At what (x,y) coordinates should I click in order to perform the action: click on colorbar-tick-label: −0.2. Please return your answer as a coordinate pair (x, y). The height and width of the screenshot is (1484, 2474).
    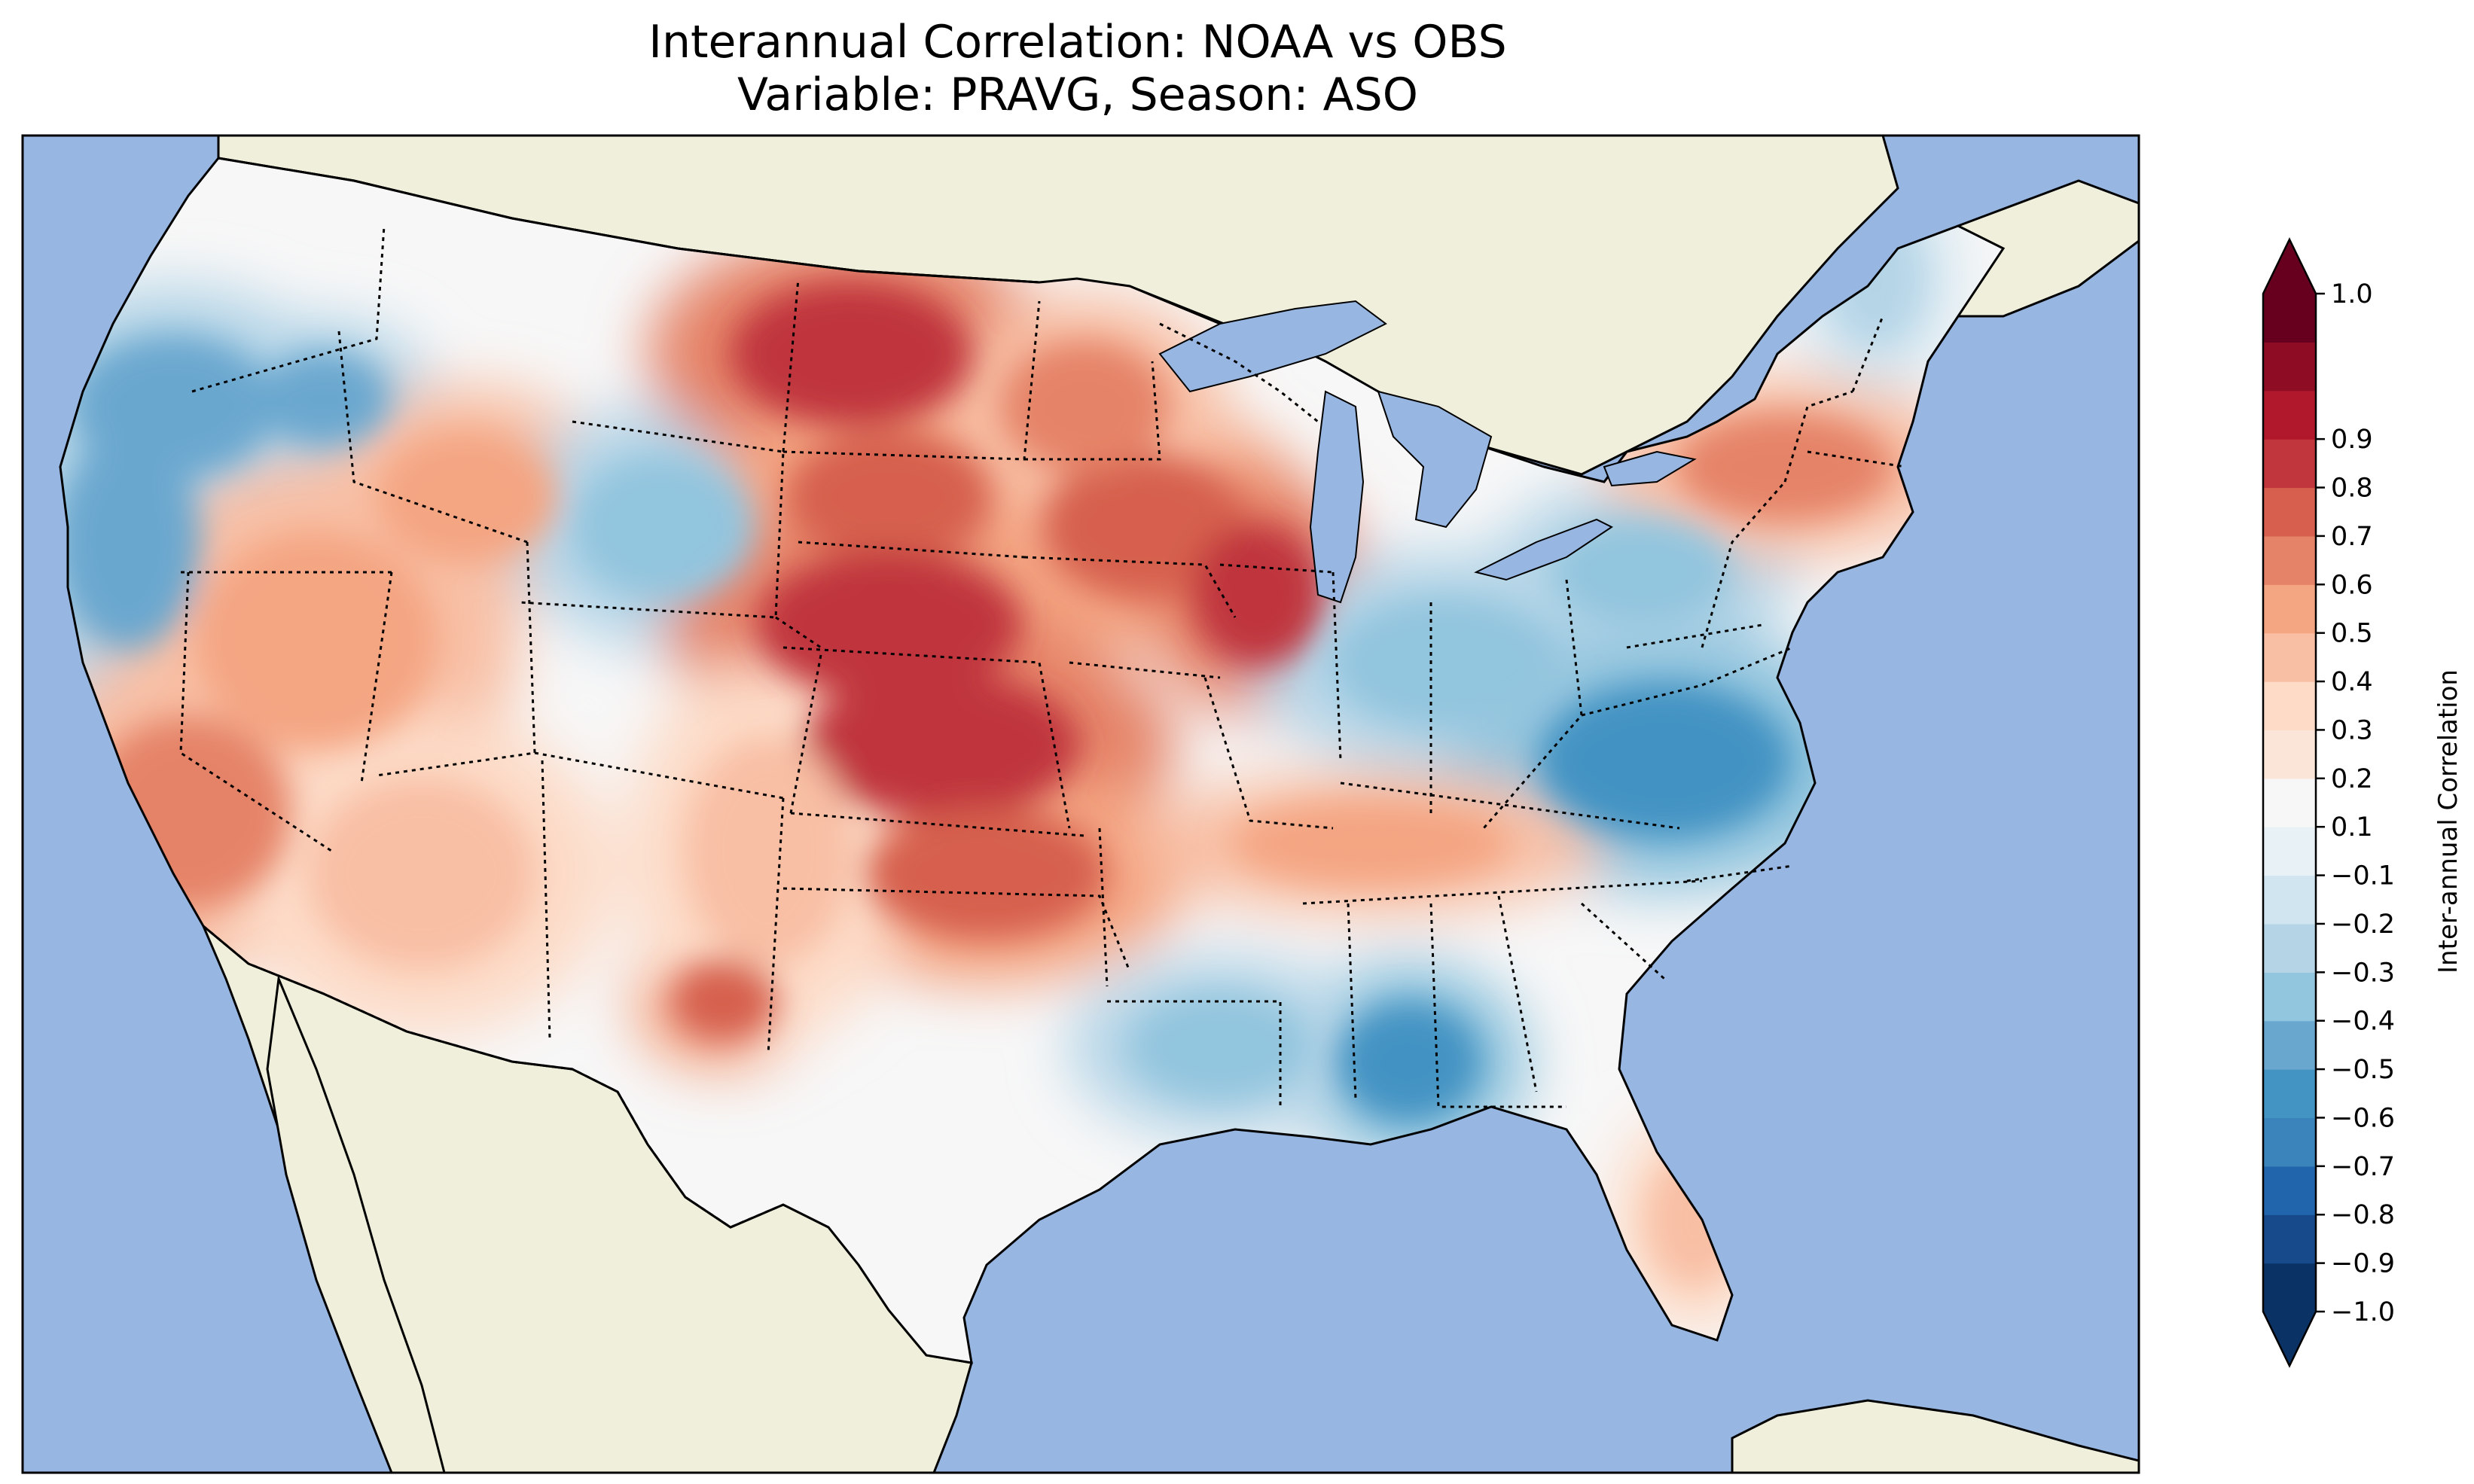
    Looking at the image, I should click on (2363, 925).